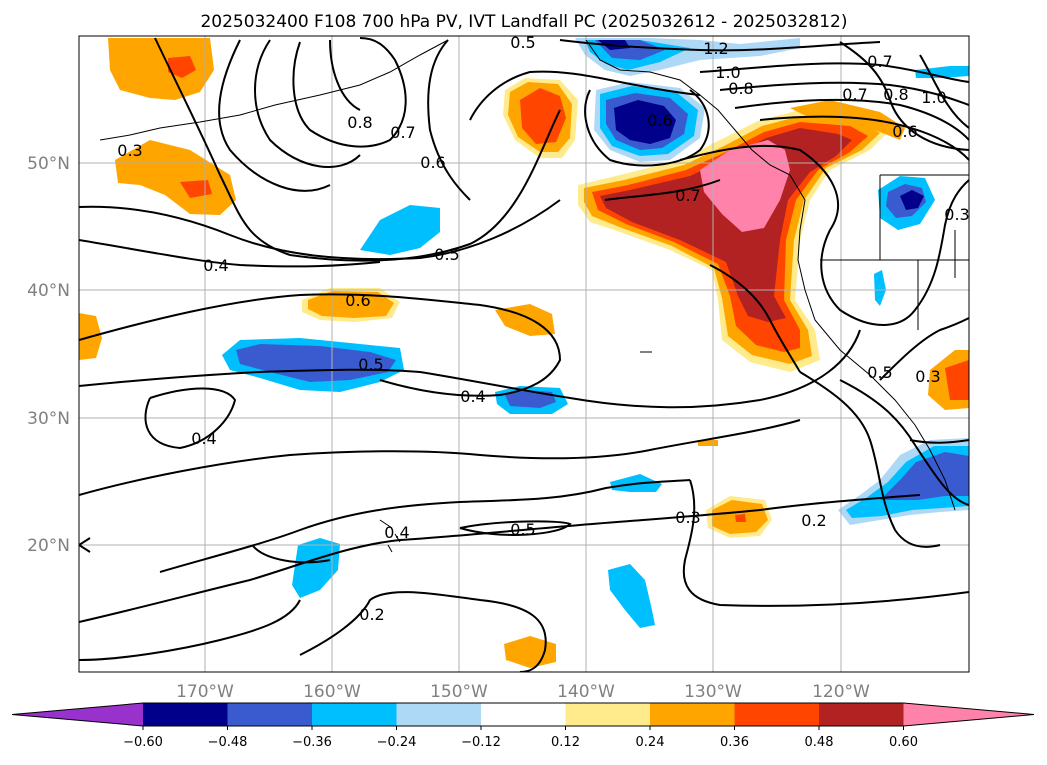 The width and height of the screenshot is (1047, 765). Describe the element at coordinates (586, 692) in the screenshot. I see `lon-tick-label: 140°W` at that location.